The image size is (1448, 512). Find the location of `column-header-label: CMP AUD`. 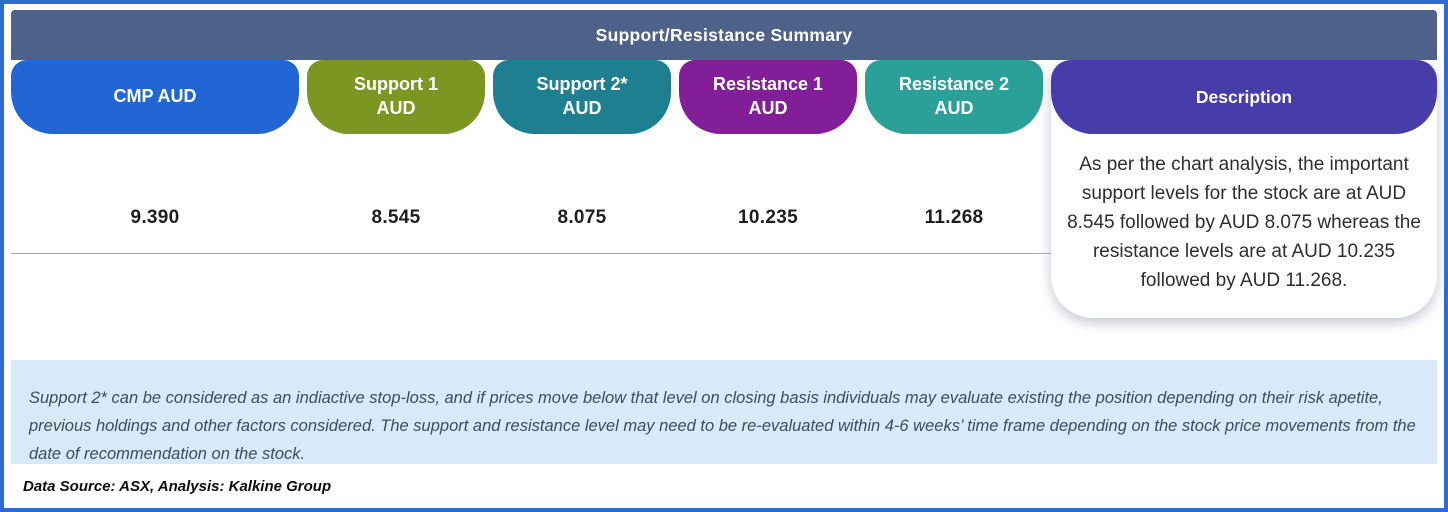

column-header-label: CMP AUD is located at coordinates (155, 96).